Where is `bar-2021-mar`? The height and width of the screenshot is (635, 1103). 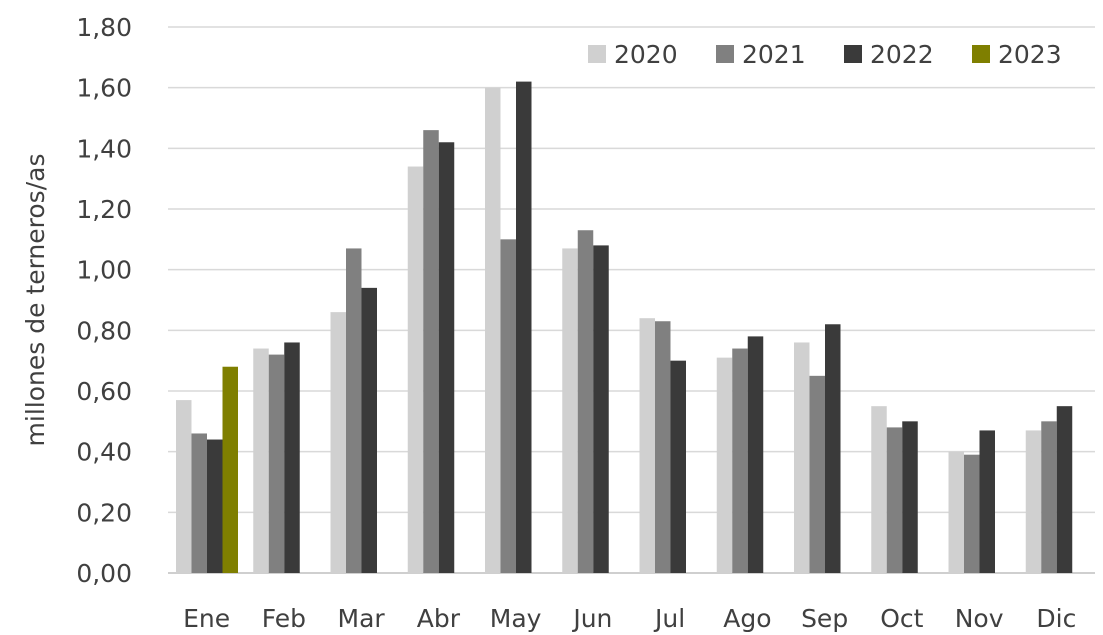 bar-2021-mar is located at coordinates (354, 410).